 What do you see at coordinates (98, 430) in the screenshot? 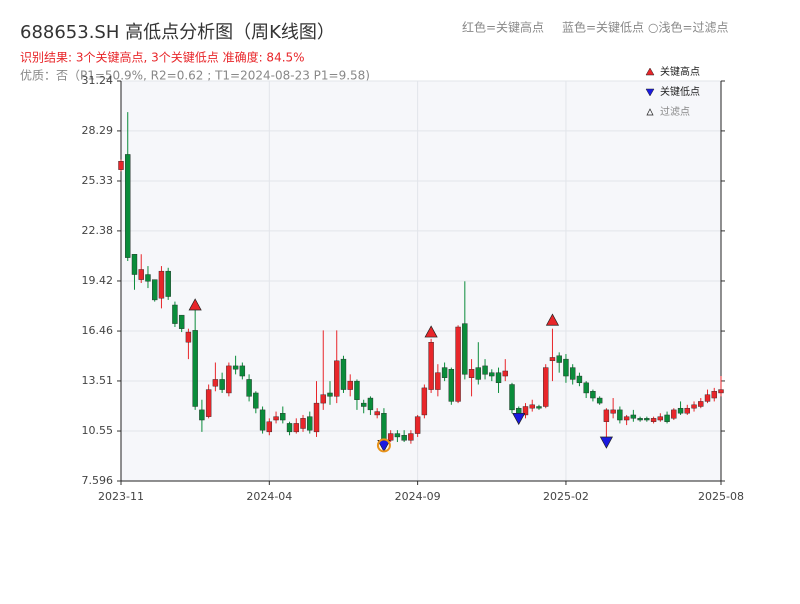
I see `y-tick-label: 10.55` at bounding box center [98, 430].